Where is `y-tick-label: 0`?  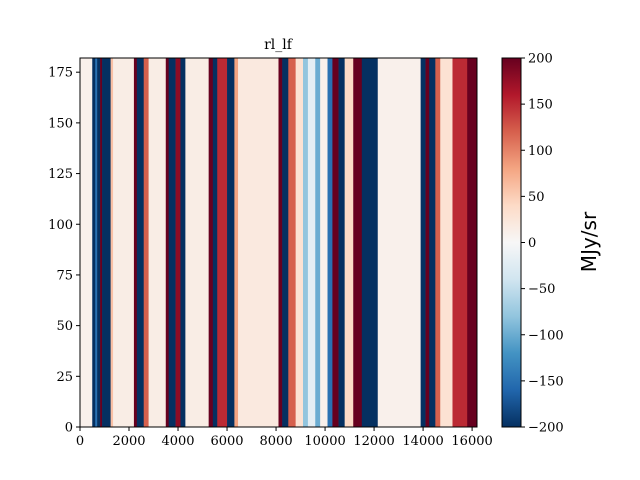
y-tick-label: 0 is located at coordinates (69, 428).